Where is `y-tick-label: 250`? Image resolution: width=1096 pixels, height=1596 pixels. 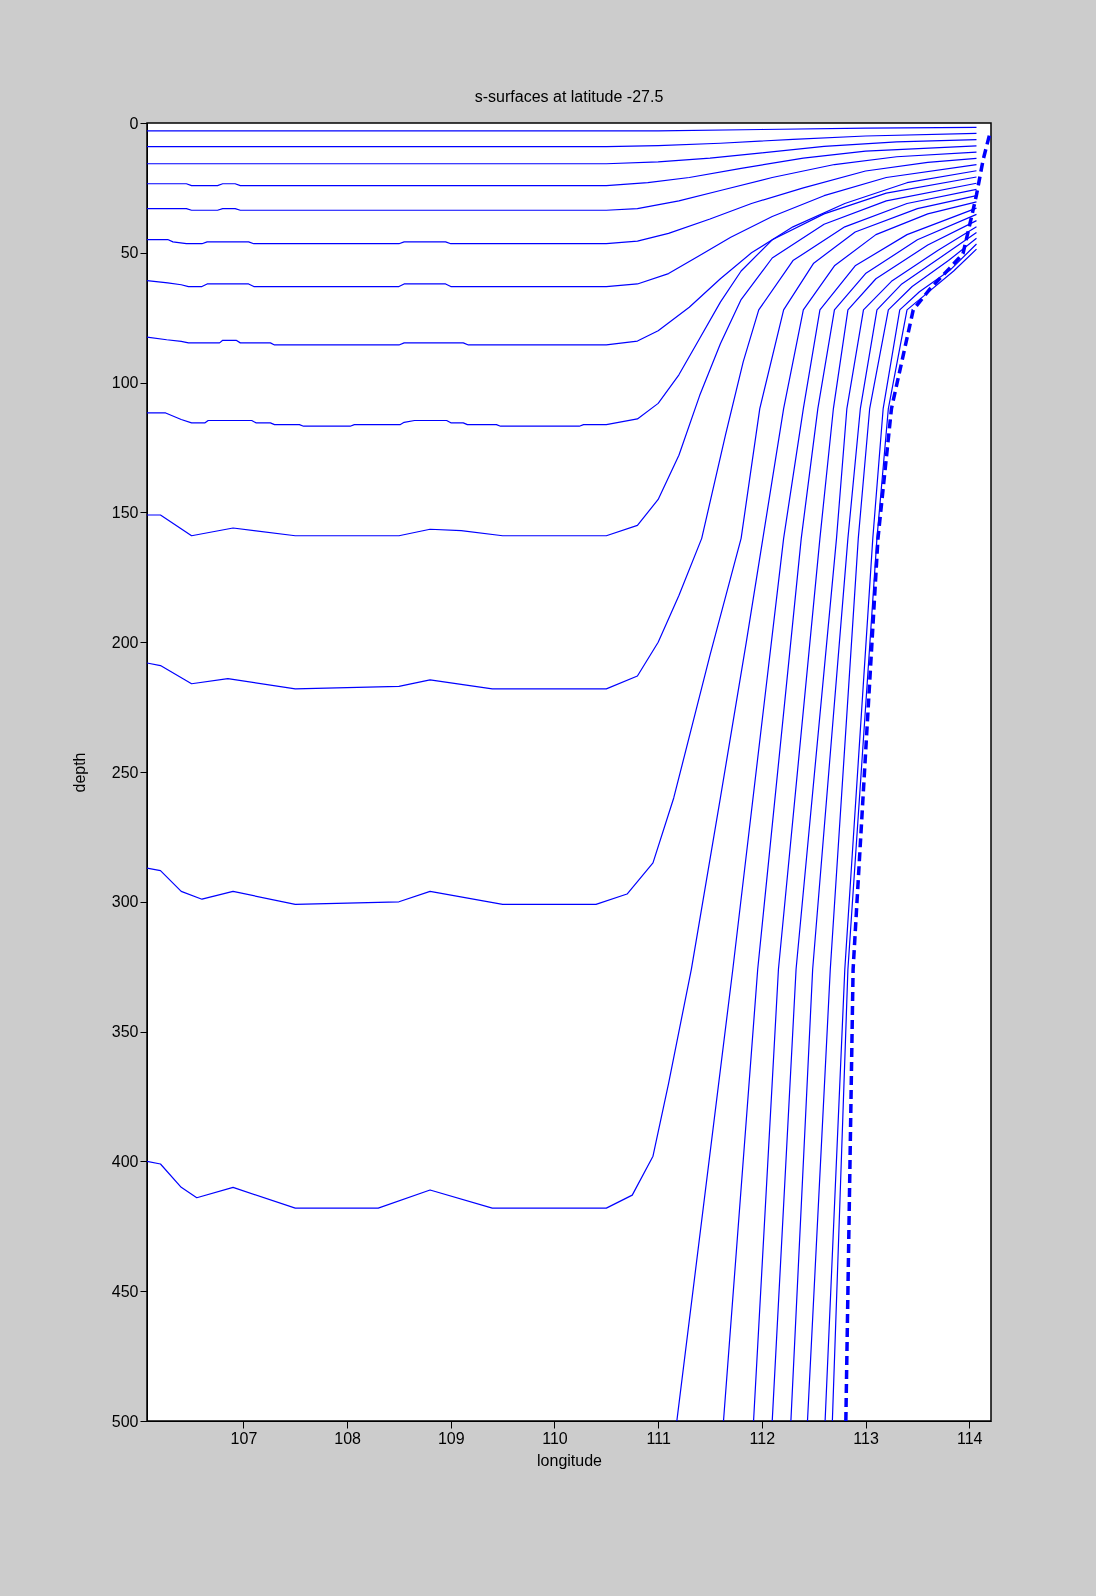 y-tick-label: 250 is located at coordinates (125, 772).